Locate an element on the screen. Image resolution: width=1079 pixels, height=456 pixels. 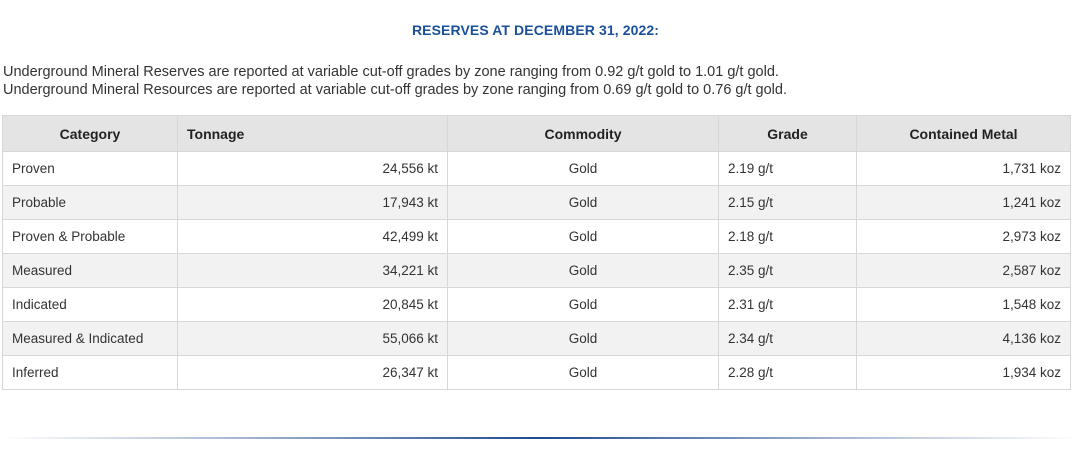
cell-category: Proven is located at coordinates (90, 168).